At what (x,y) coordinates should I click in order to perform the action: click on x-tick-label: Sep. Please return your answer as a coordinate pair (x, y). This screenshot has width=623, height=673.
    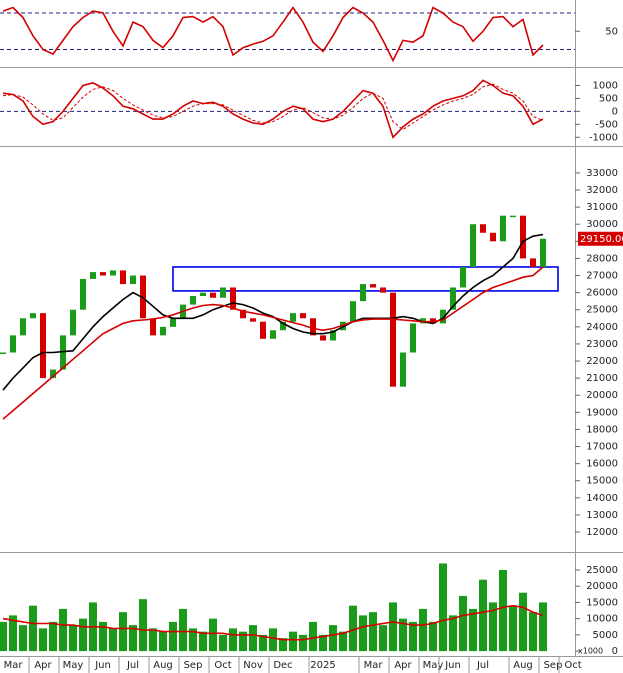
    Looking at the image, I should click on (193, 665).